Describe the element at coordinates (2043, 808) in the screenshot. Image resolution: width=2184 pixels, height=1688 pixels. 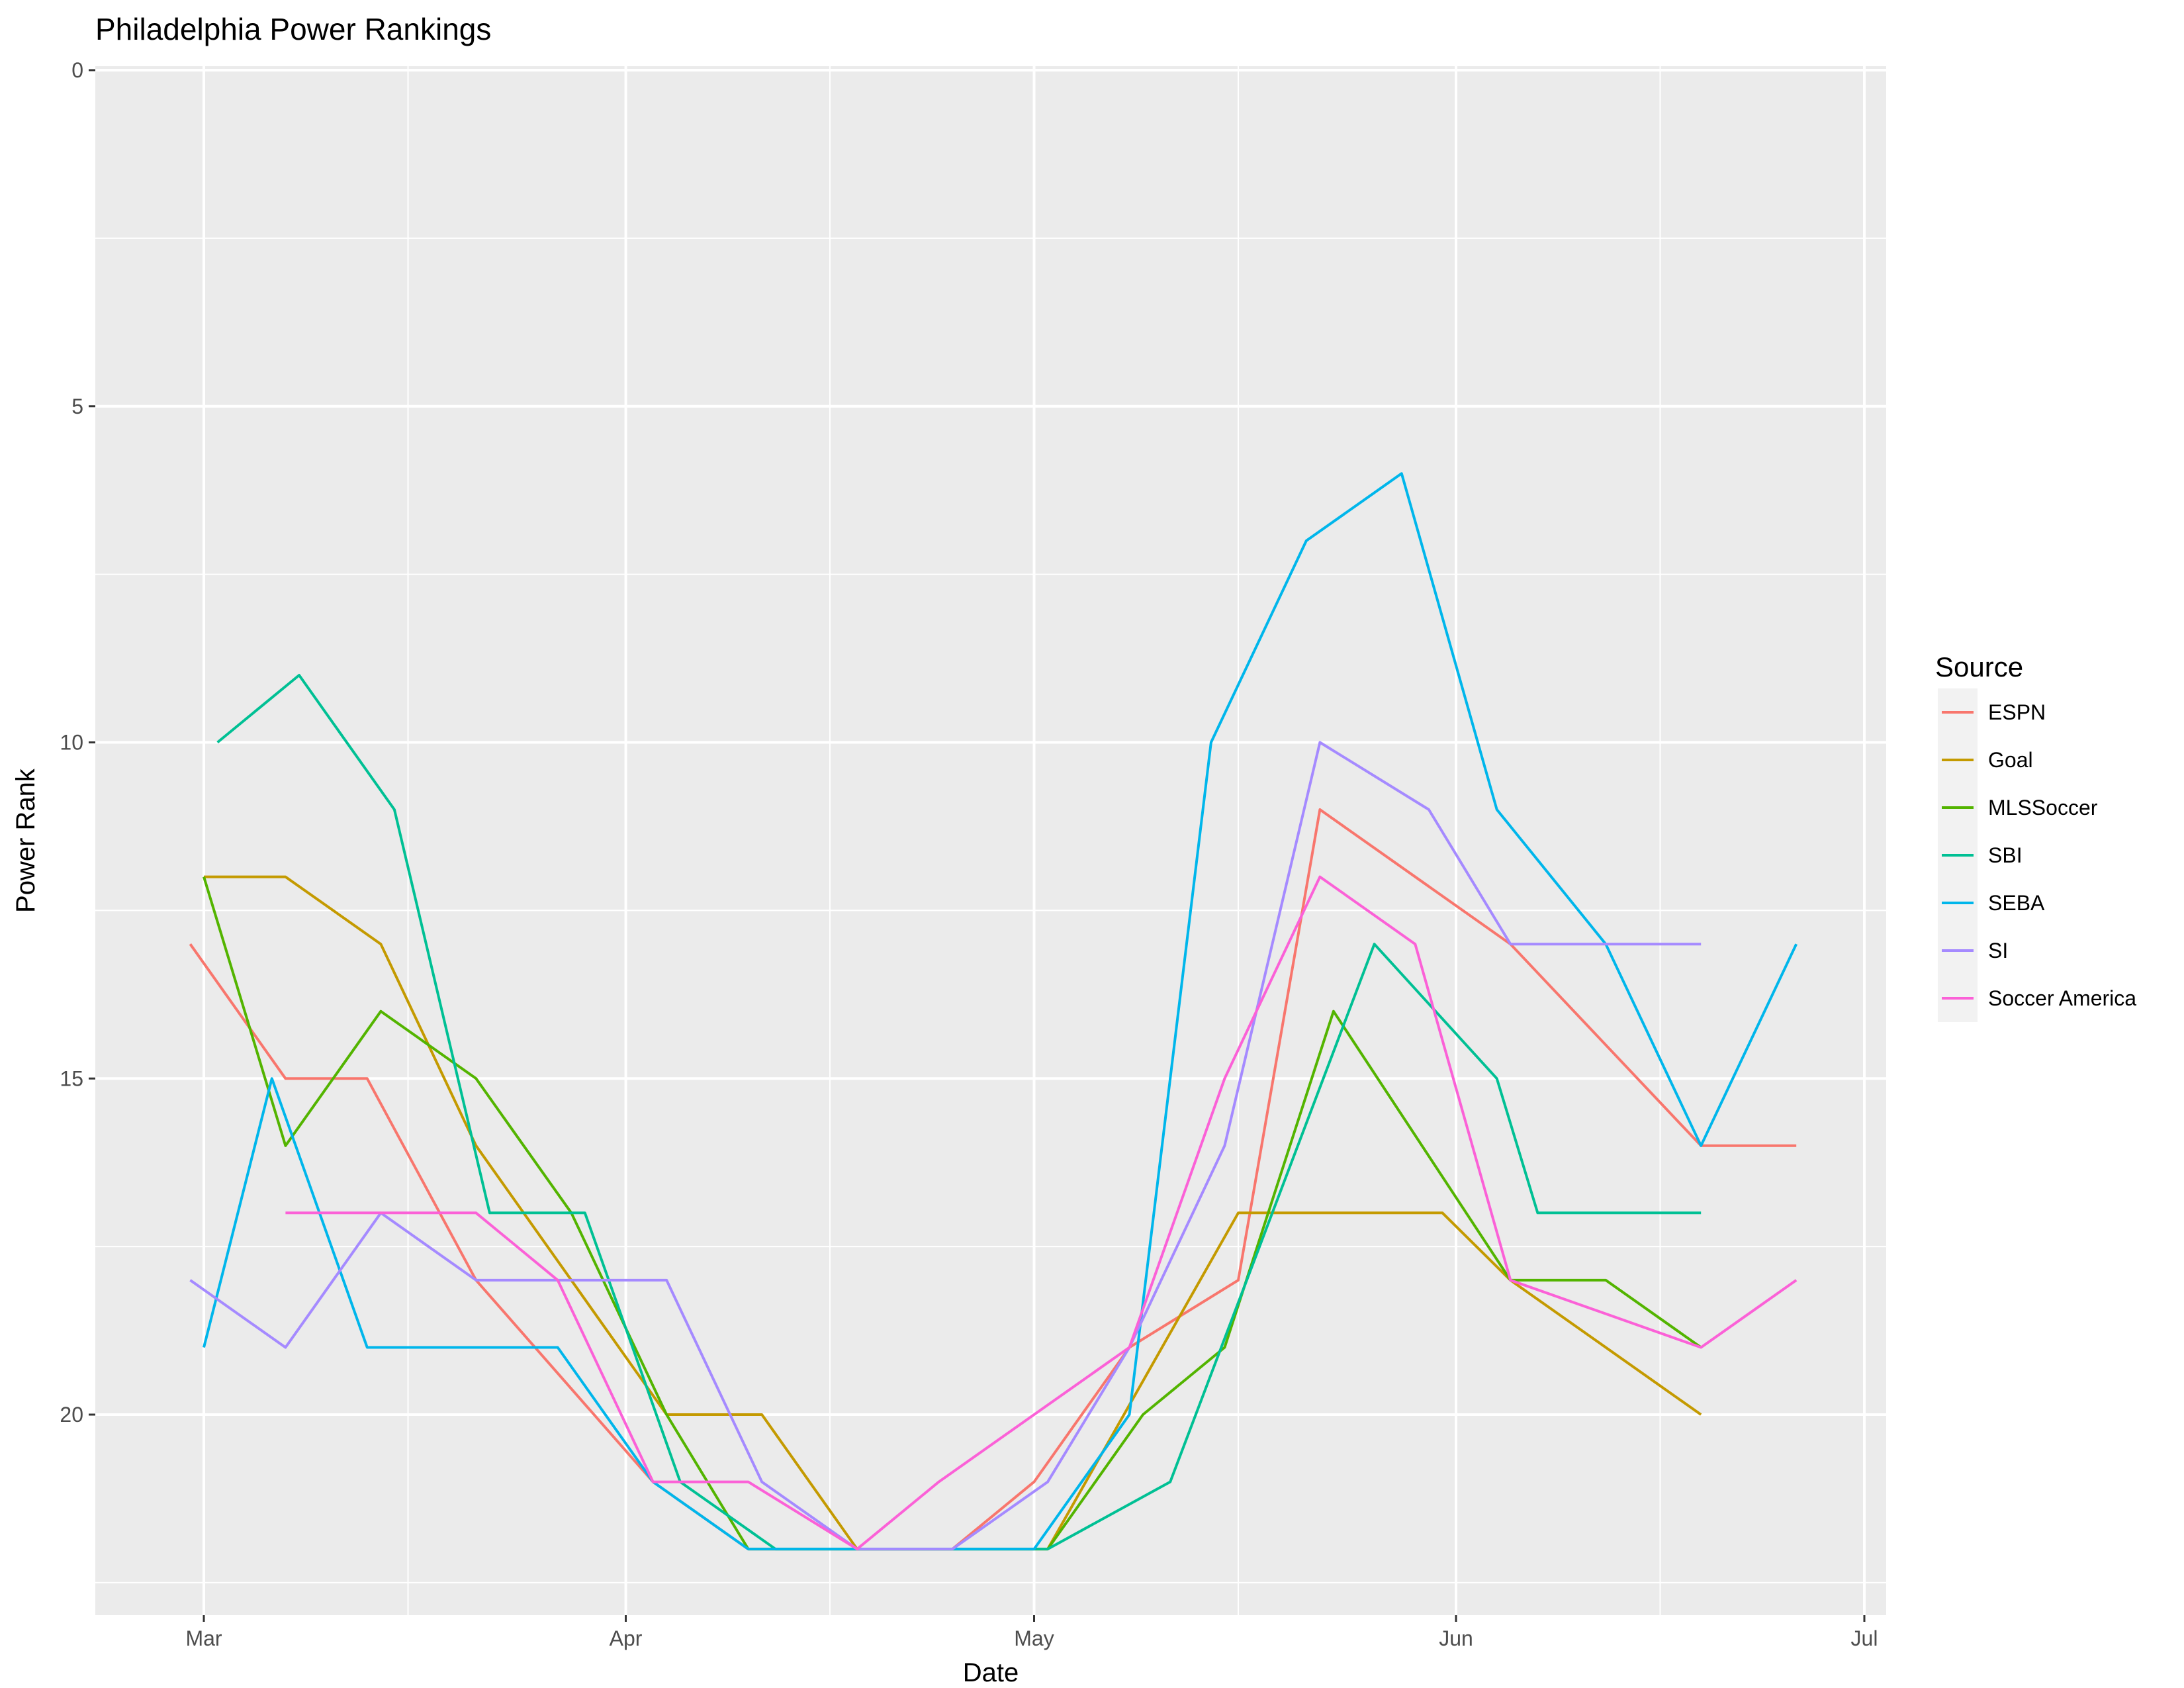
I see `legend-label: MLSSoccer` at that location.